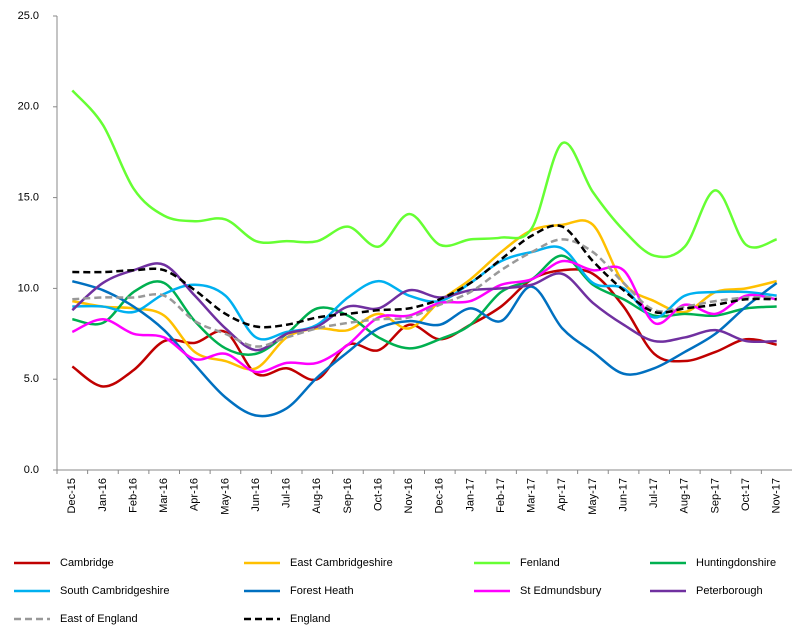  Describe the element at coordinates (562, 494) in the screenshot. I see `x-tick-label: Apr-17` at that location.